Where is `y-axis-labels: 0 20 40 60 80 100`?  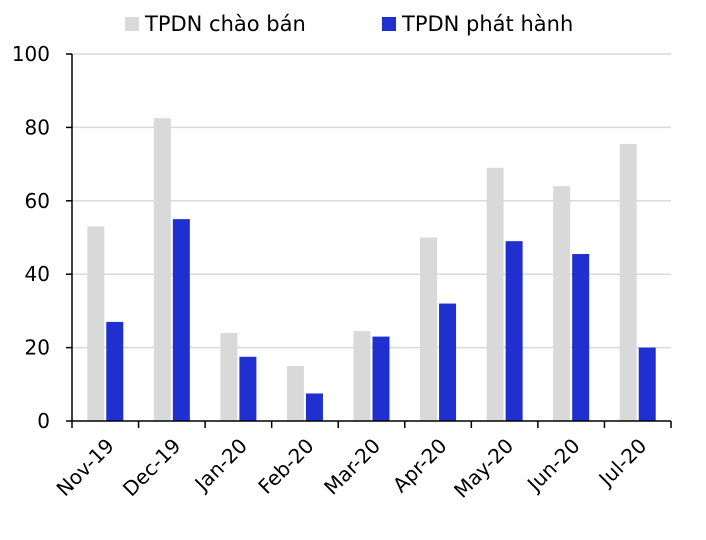 y-axis-labels: 0 20 40 60 80 100 is located at coordinates (31, 237).